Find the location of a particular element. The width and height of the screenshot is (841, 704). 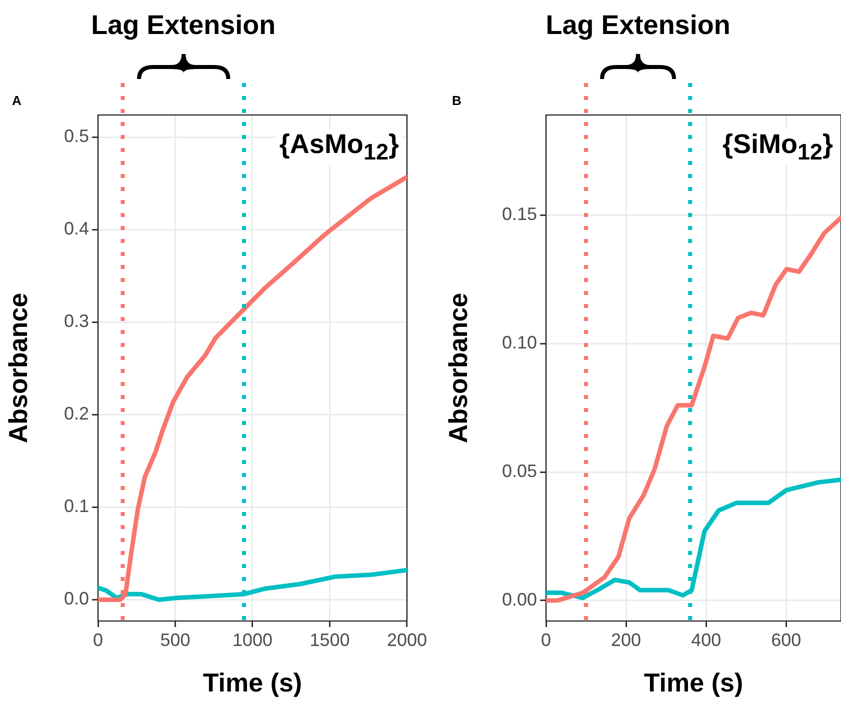

x-tick-label: 600 is located at coordinates (786, 640).